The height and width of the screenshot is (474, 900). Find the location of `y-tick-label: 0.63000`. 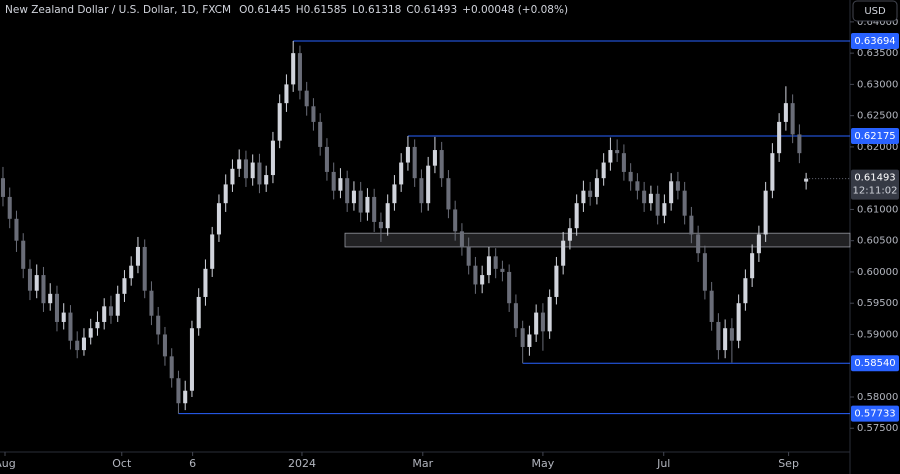

y-tick-label: 0.63000 is located at coordinates (877, 84).